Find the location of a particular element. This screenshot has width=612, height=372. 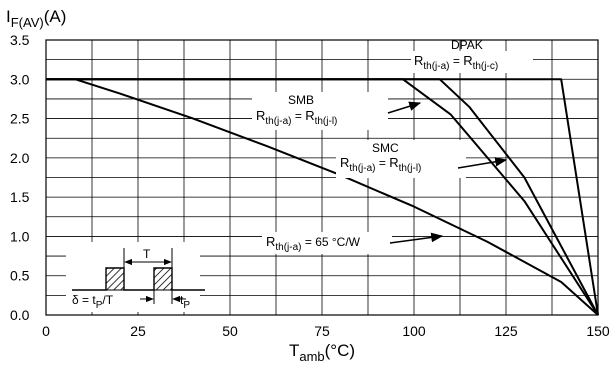

r65-equation: Rth(j-a) = 65 °C/W is located at coordinates (313, 243).